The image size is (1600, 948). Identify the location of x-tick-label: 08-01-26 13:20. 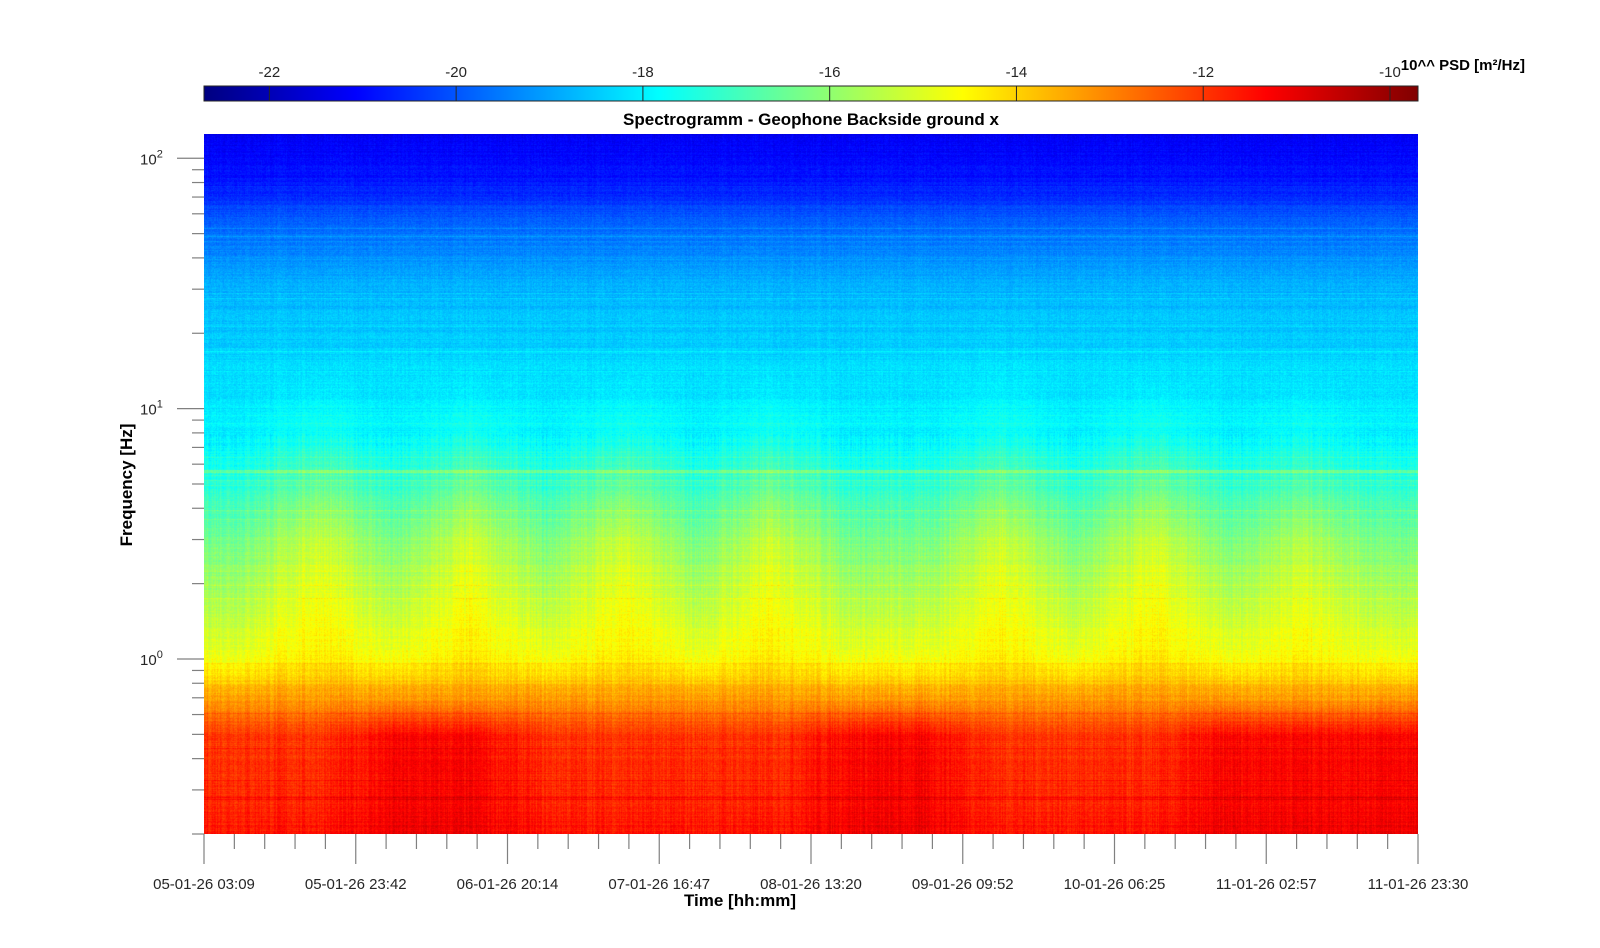
(811, 884).